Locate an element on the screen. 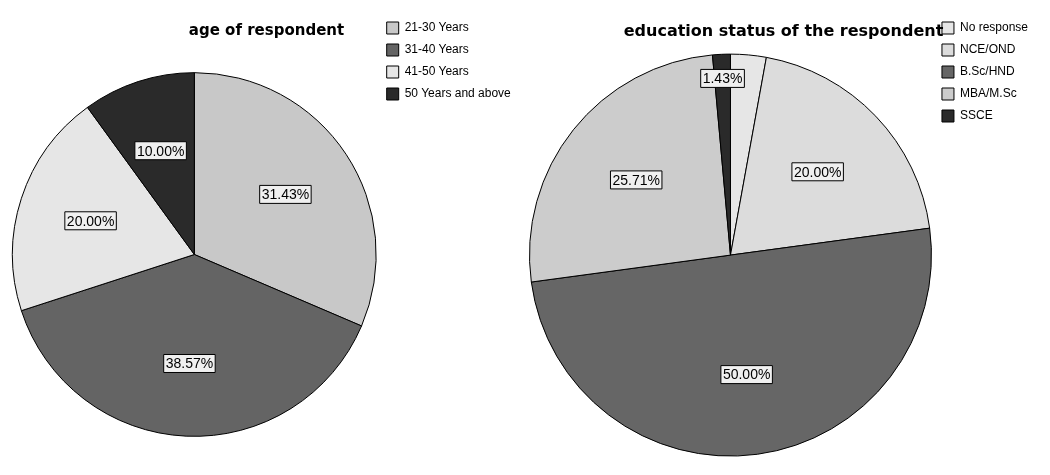 The image size is (1050, 475). data-label: 10.00% is located at coordinates (160, 150).